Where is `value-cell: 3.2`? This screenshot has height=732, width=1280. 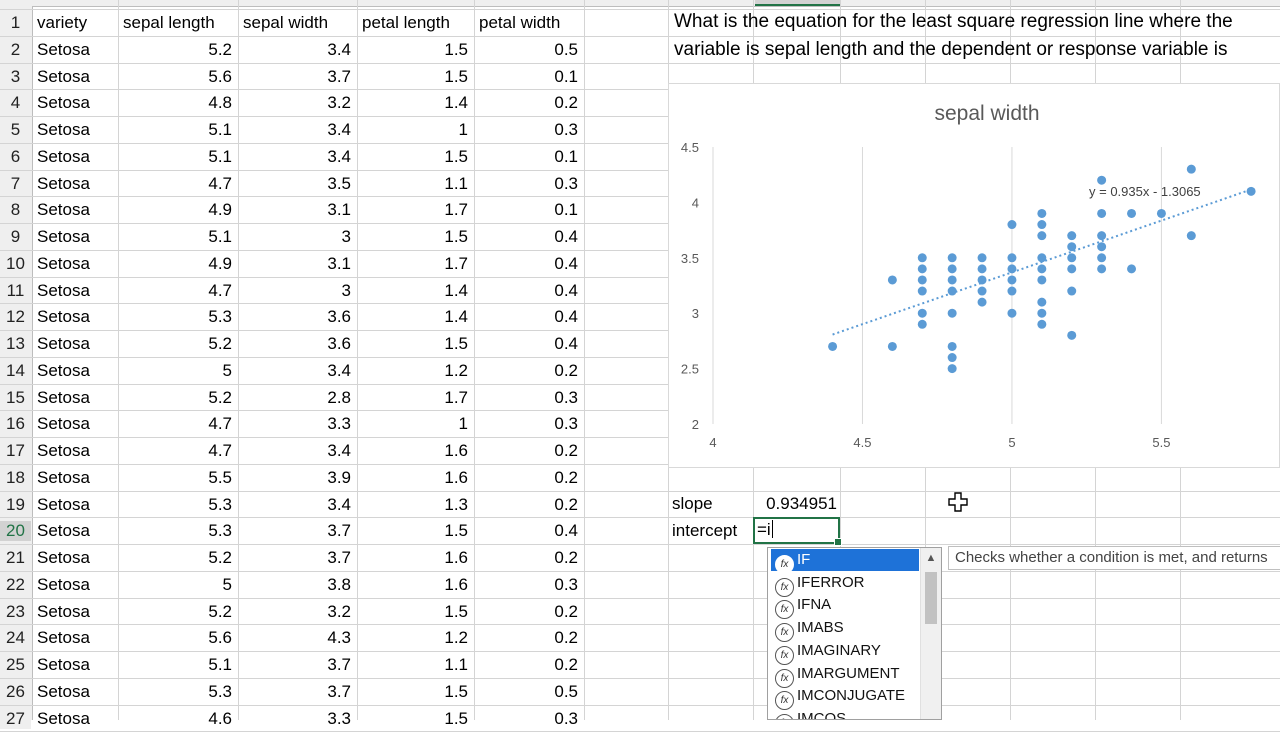
value-cell: 3.2 is located at coordinates (339, 611).